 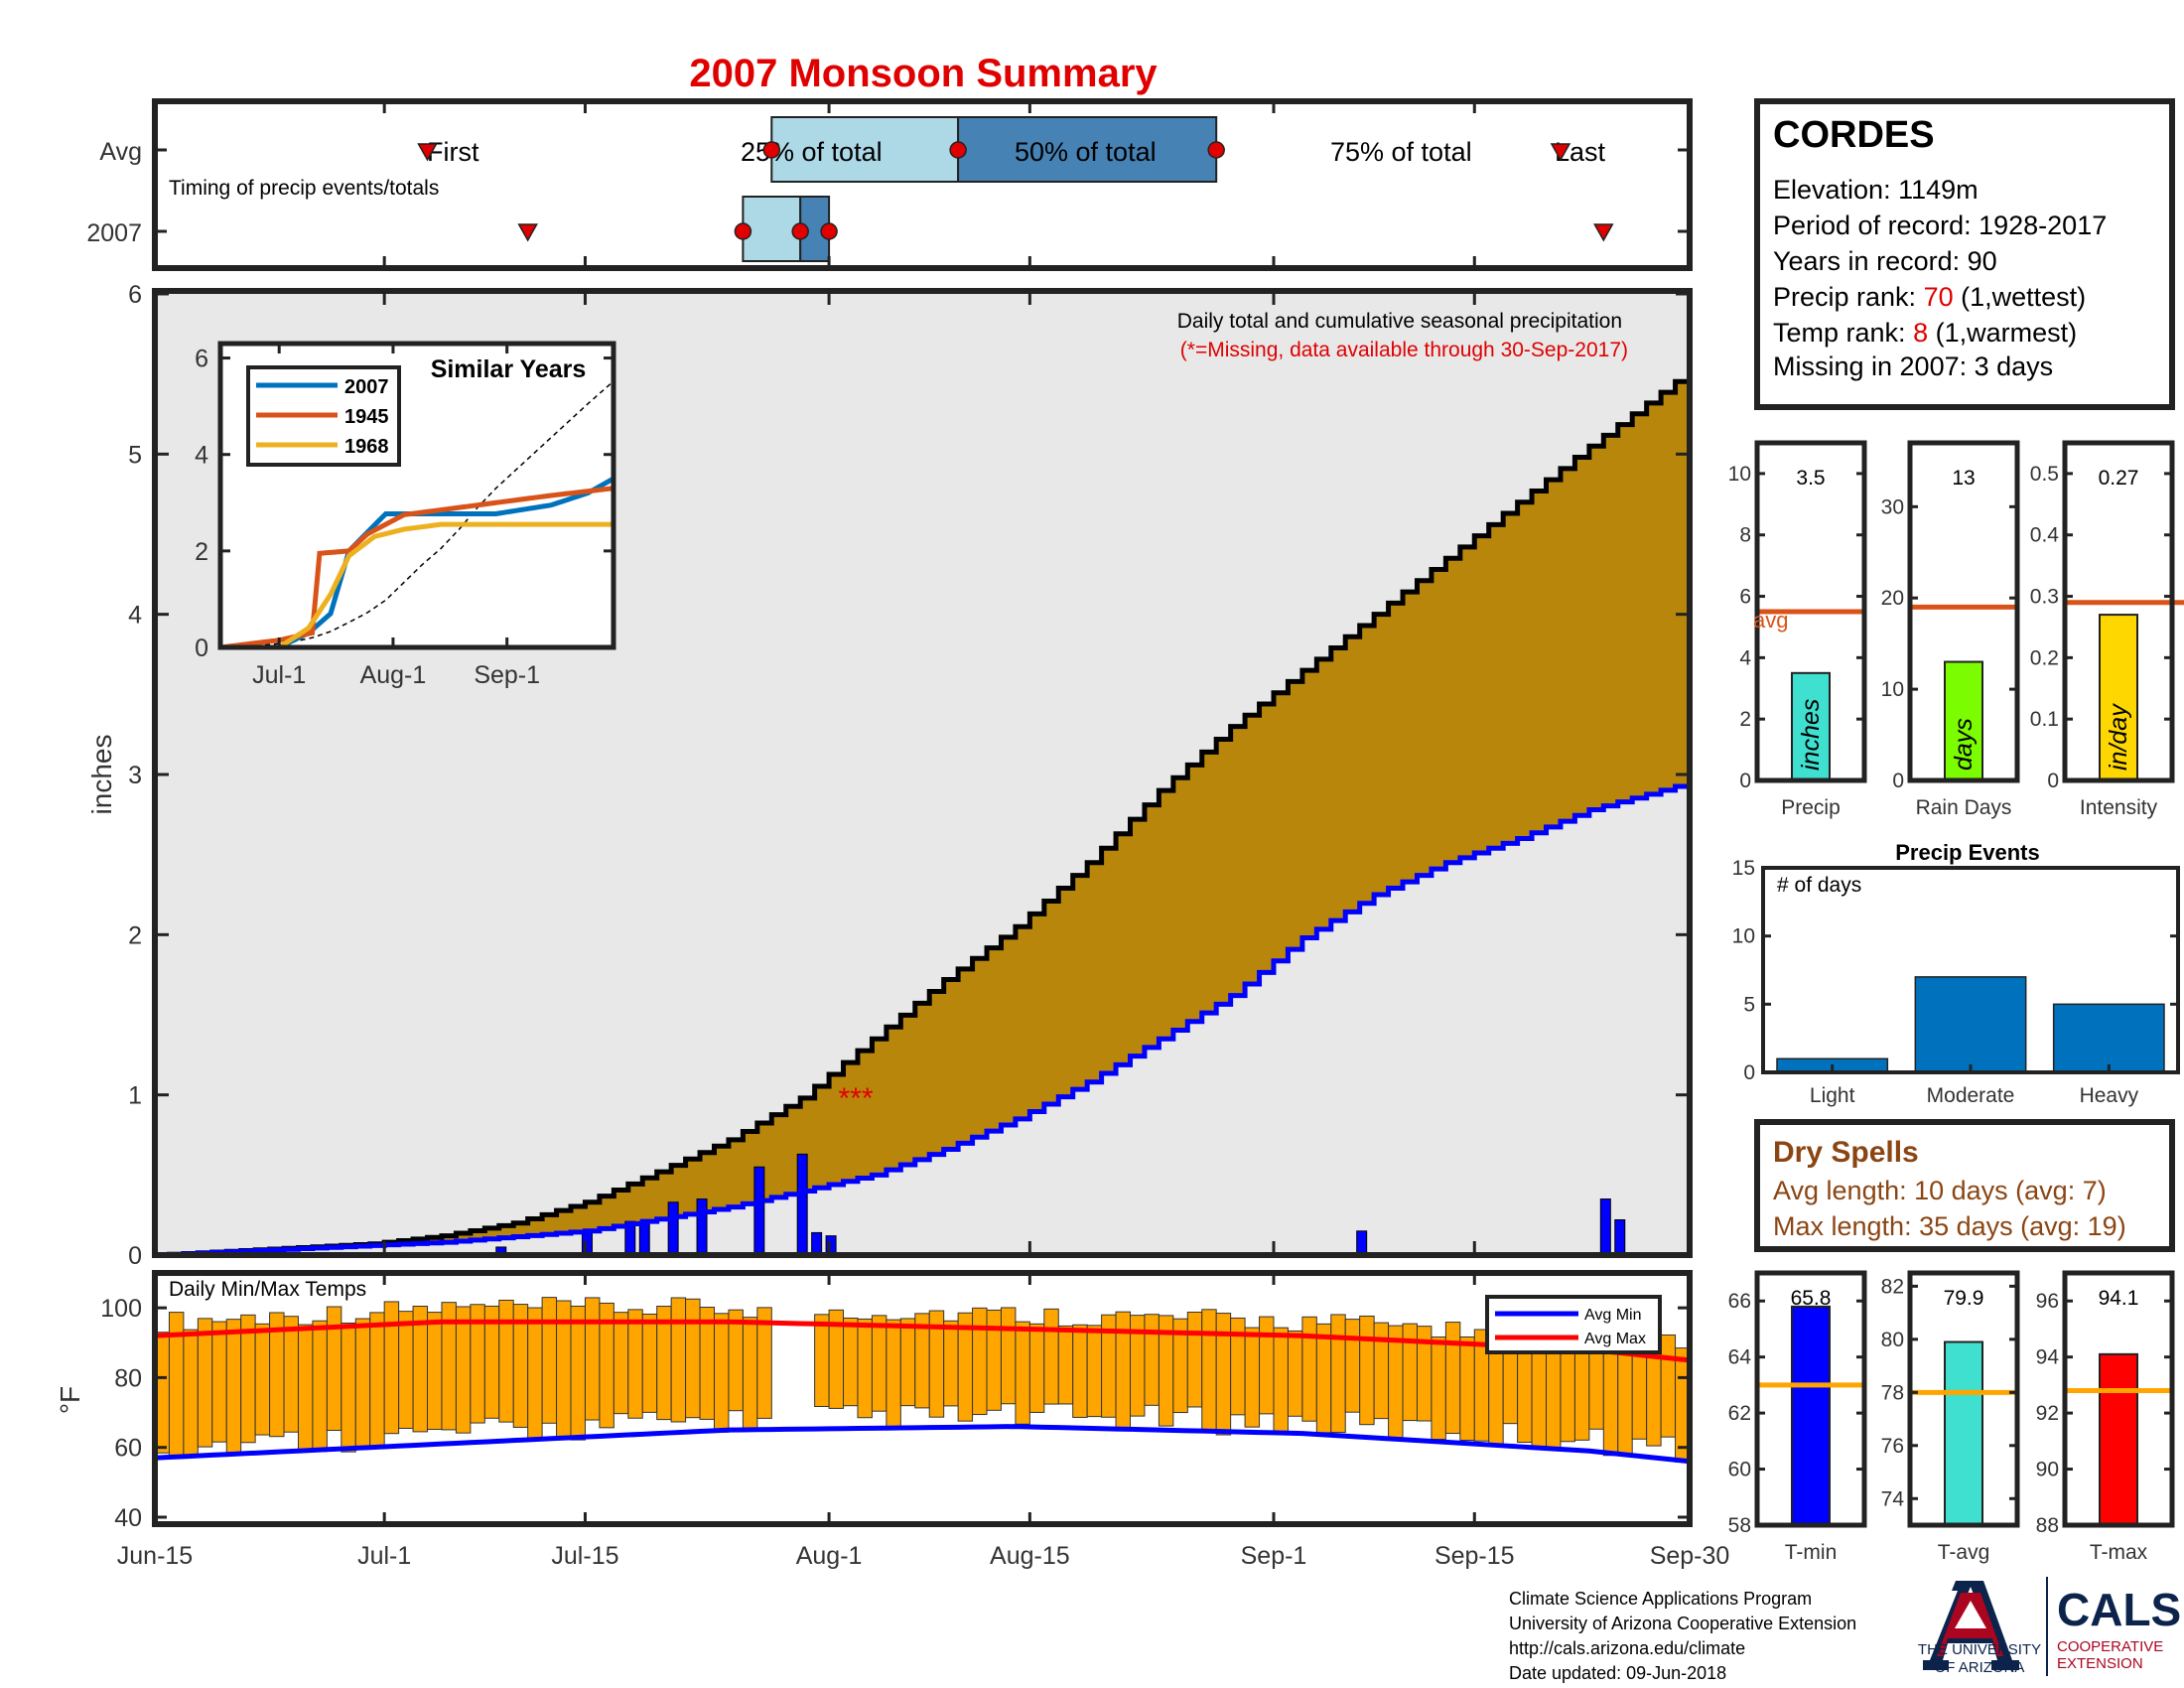 What do you see at coordinates (1749, 1004) in the screenshot?
I see `events-y-tick-label: 5` at bounding box center [1749, 1004].